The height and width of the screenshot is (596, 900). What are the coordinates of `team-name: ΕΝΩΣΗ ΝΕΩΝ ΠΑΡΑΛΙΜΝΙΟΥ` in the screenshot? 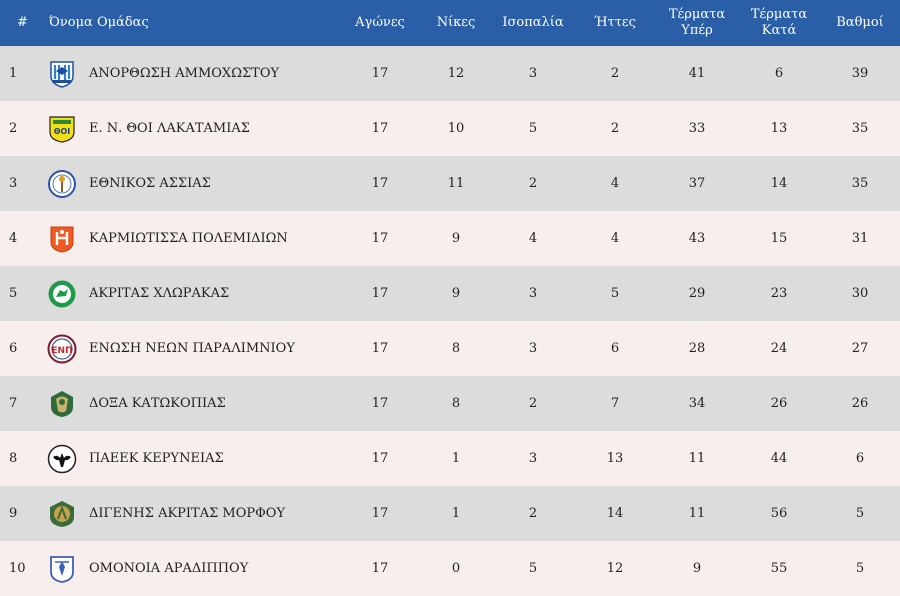 It's located at (192, 348).